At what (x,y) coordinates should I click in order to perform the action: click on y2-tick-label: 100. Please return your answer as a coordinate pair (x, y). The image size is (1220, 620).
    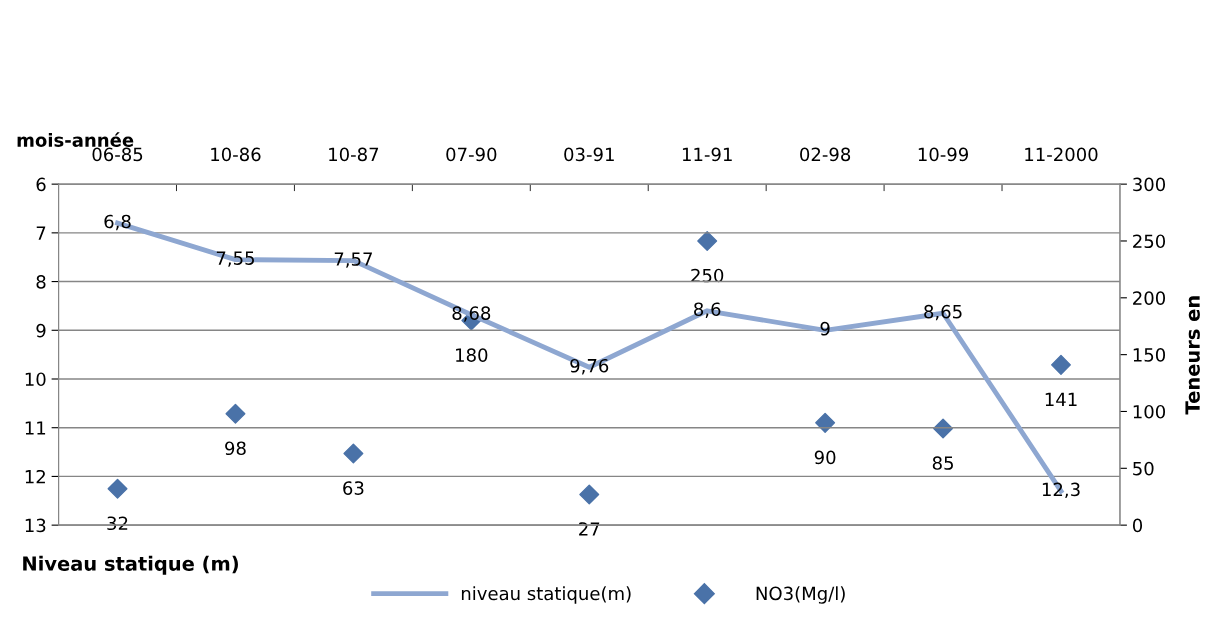
    Looking at the image, I should click on (1149, 411).